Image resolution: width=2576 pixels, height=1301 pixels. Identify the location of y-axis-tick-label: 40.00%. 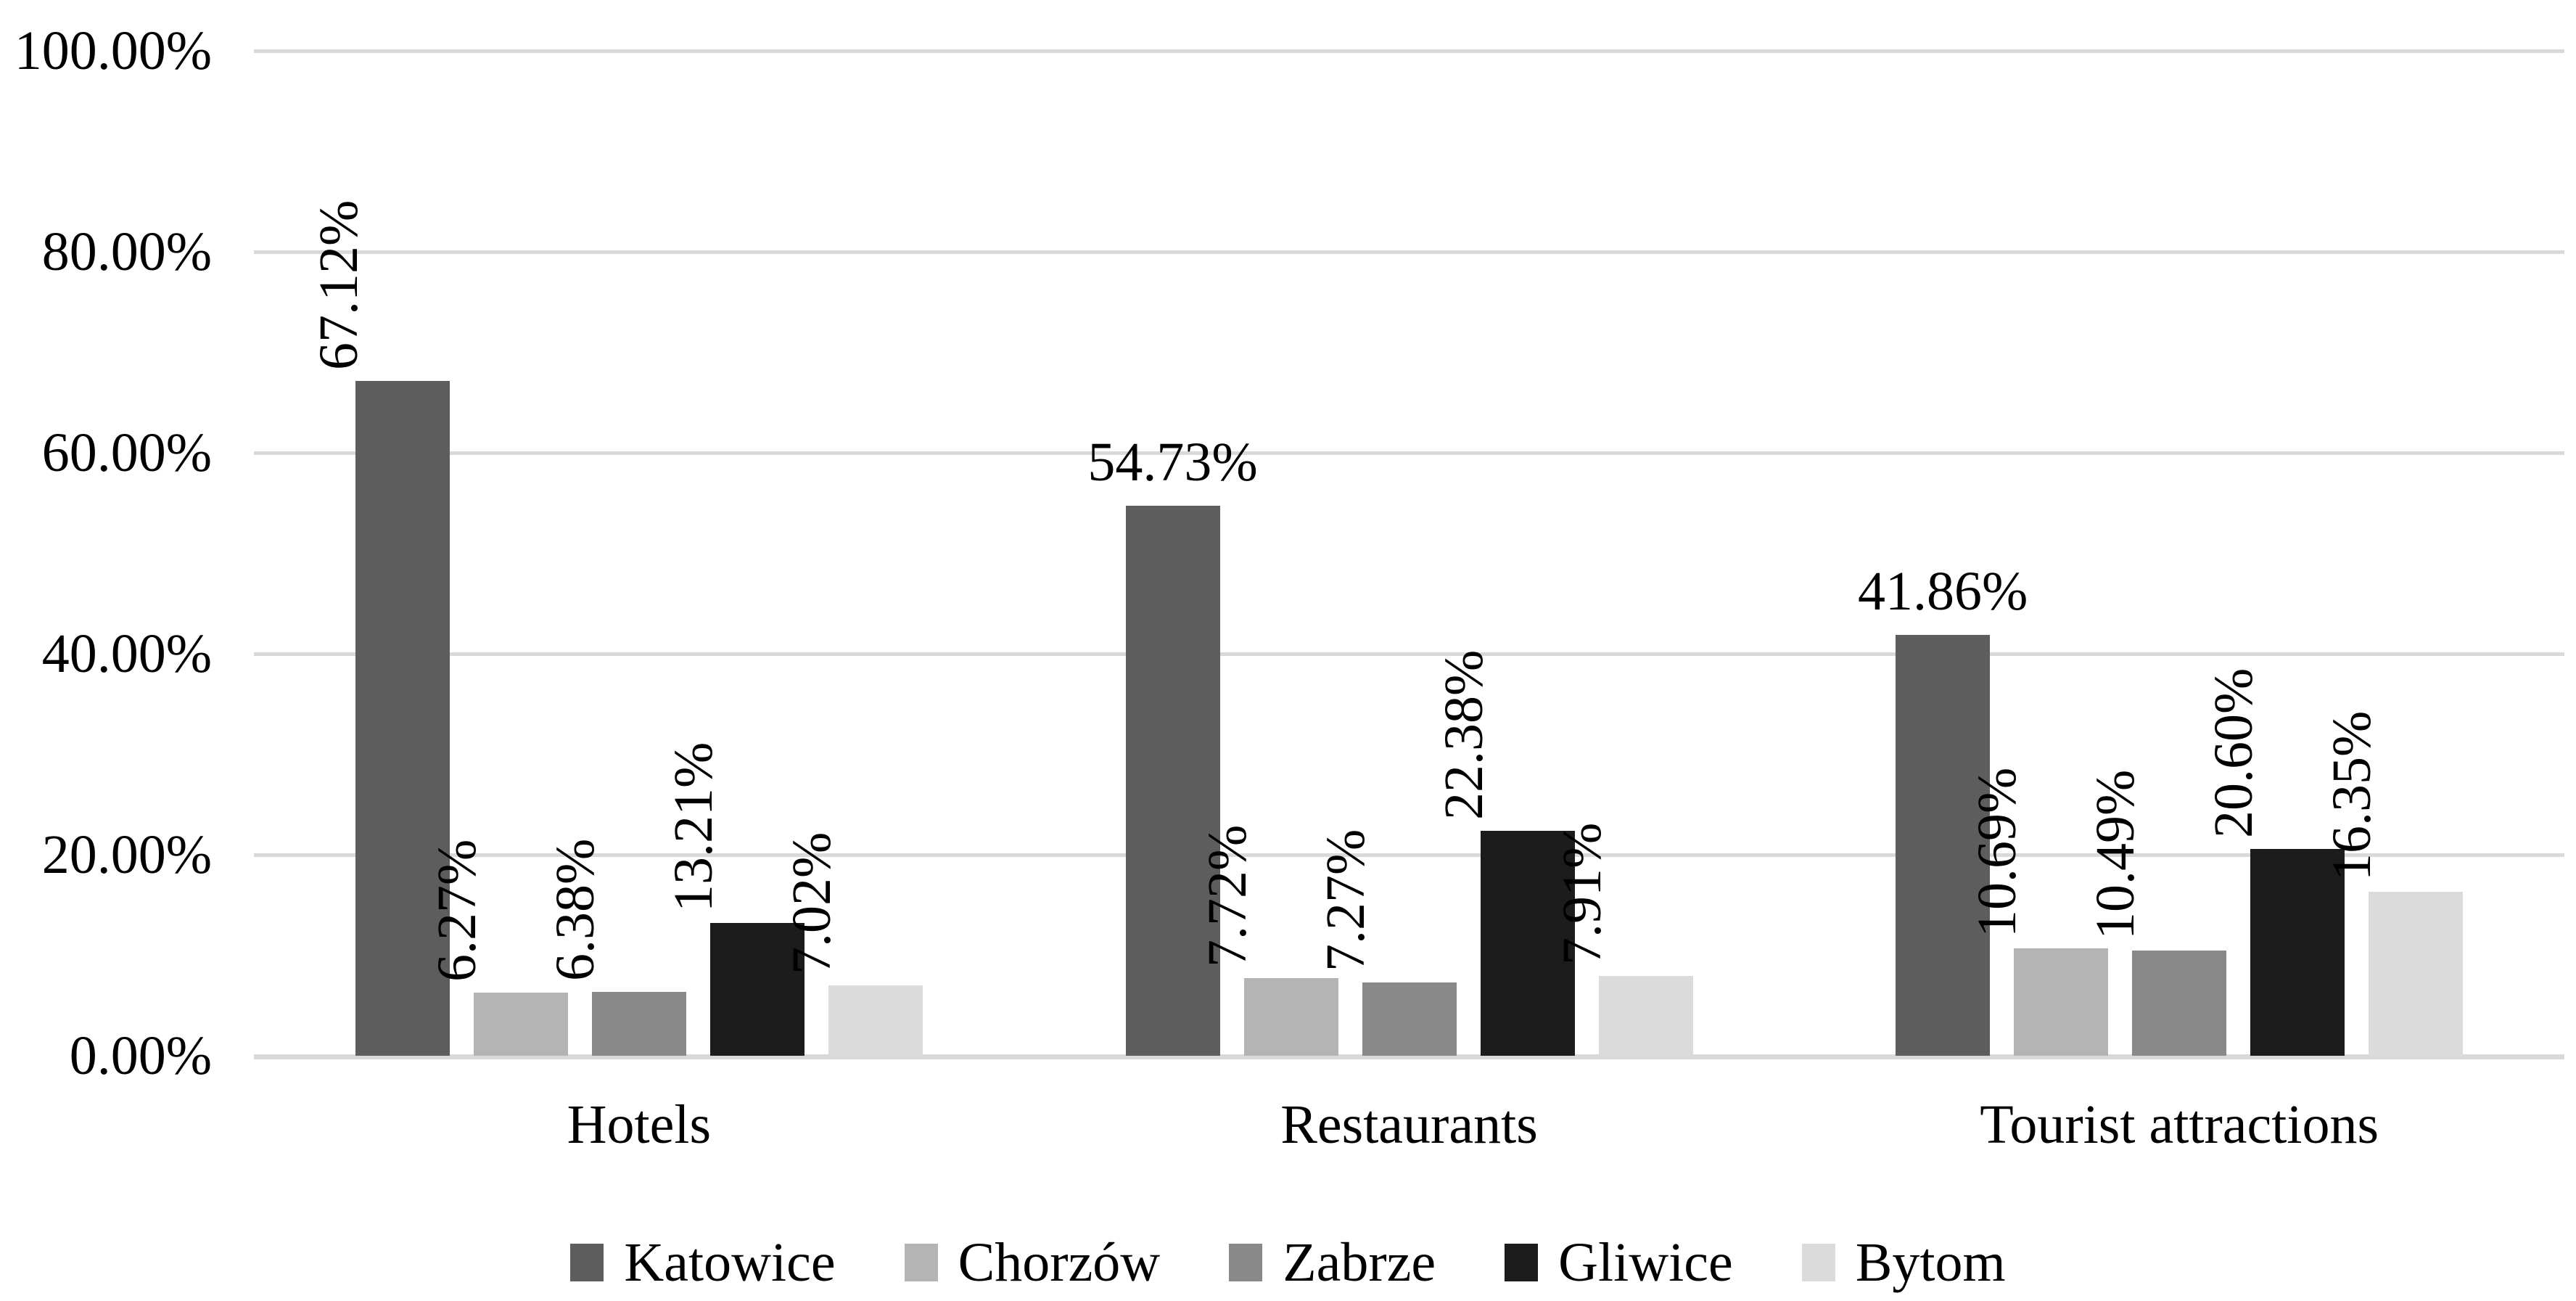
(127, 653).